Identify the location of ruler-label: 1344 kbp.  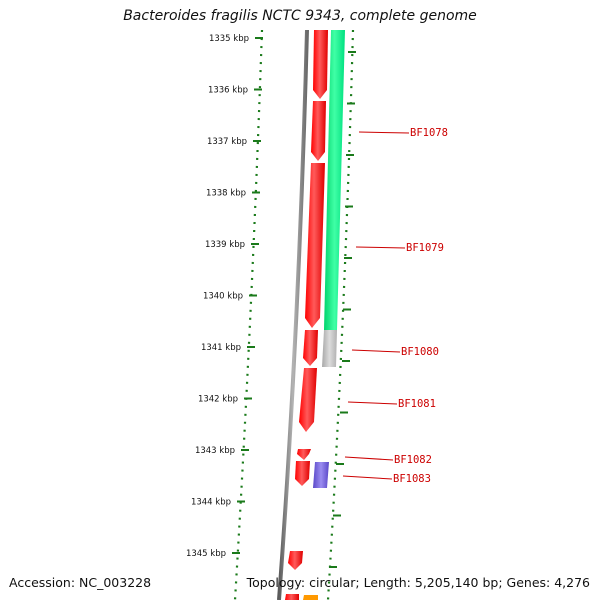
(211, 503).